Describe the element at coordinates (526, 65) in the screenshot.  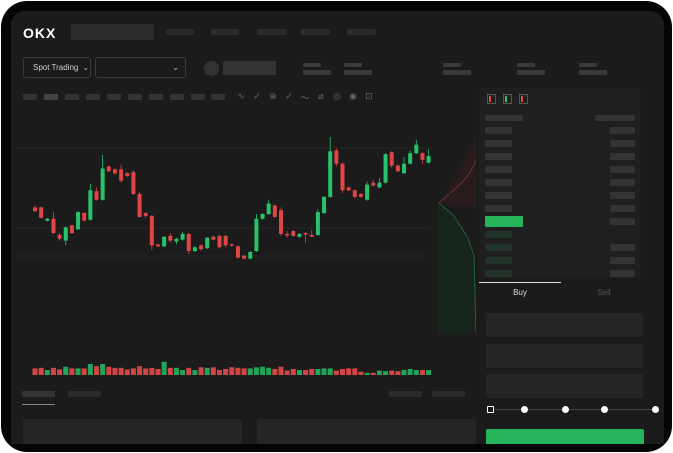
I see `stat-label` at that location.